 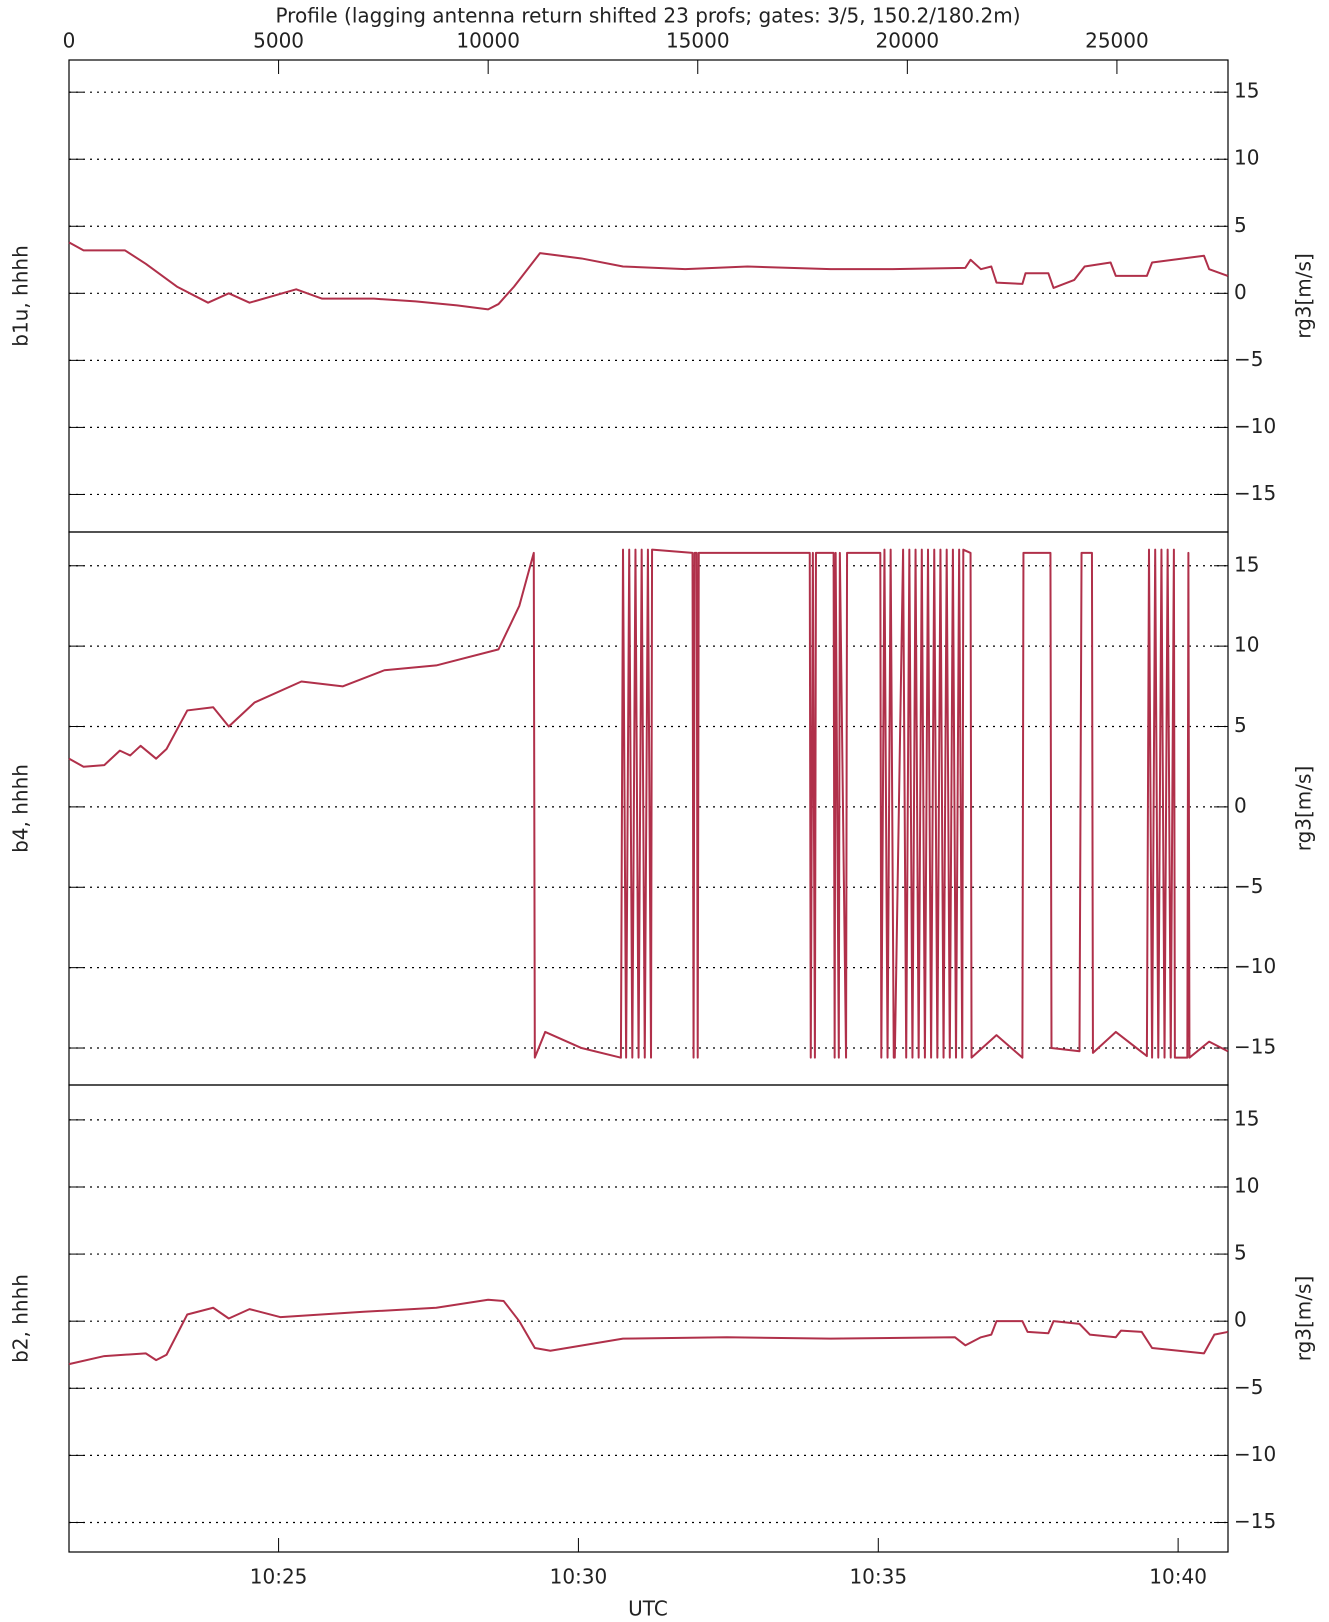 What do you see at coordinates (21, 808) in the screenshot?
I see `y-axis-label: b4, hhhh` at bounding box center [21, 808].